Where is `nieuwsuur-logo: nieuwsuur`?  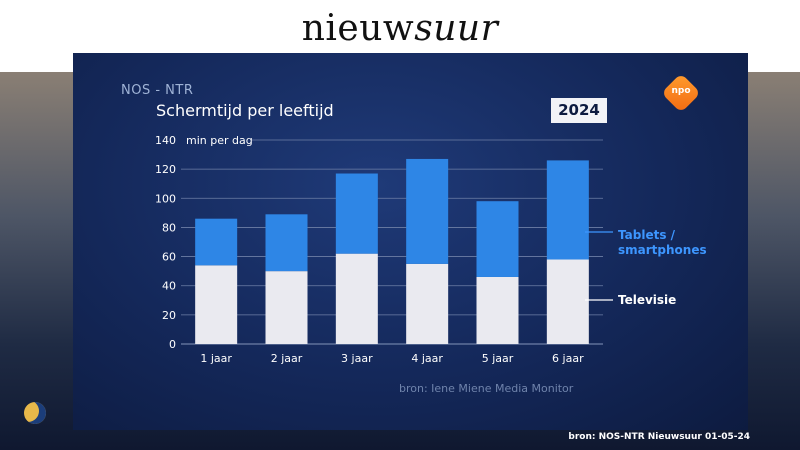
nieuwsuur-logo: nieuwsuur is located at coordinates (400, 28).